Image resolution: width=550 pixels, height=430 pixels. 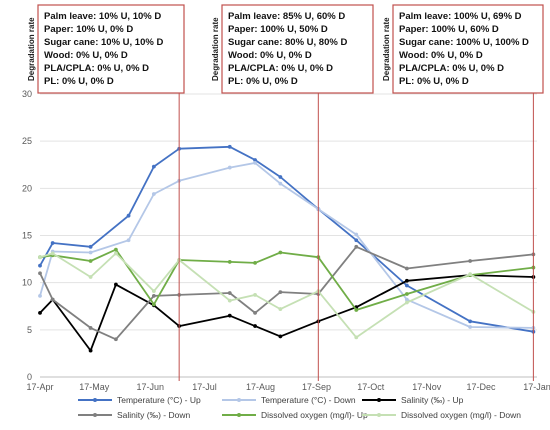 What do you see at coordinates (27, 236) in the screenshot?
I see `y-tick-label: 15` at bounding box center [27, 236].